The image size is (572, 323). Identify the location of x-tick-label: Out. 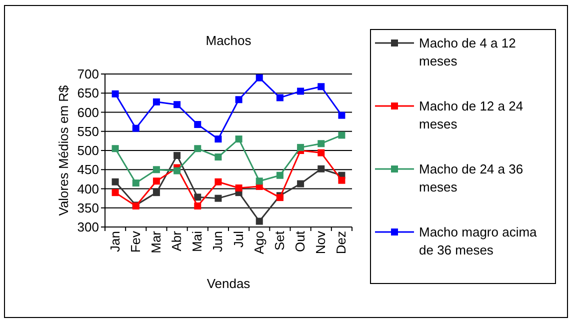
(300, 241).